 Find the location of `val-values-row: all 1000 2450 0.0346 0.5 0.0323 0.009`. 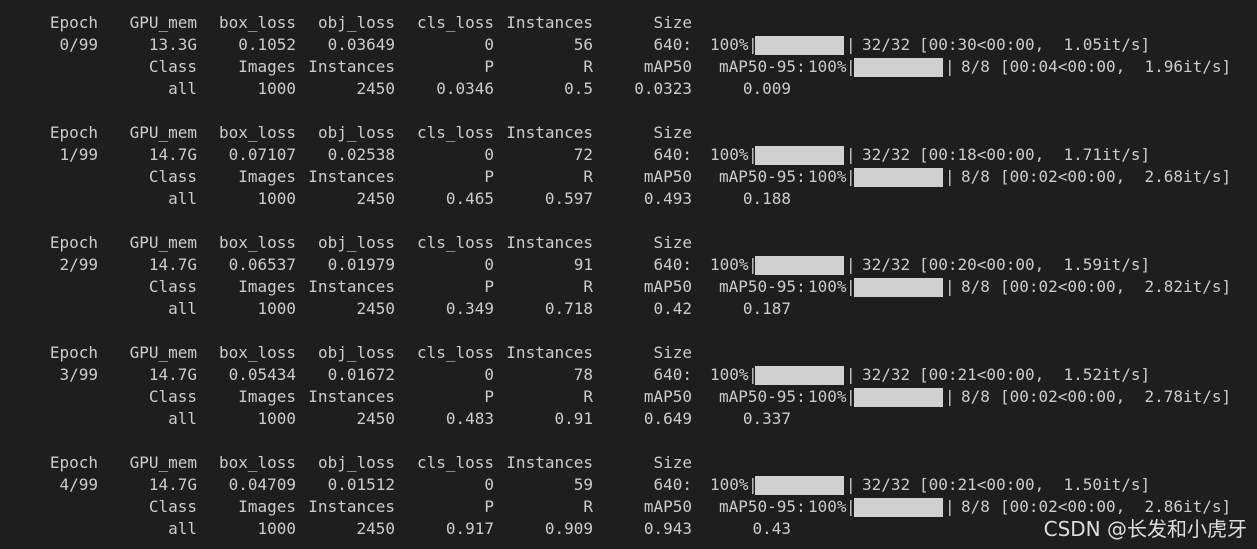

val-values-row: all 1000 2450 0.0346 0.5 0.0323 0.009 is located at coordinates (628, 89).